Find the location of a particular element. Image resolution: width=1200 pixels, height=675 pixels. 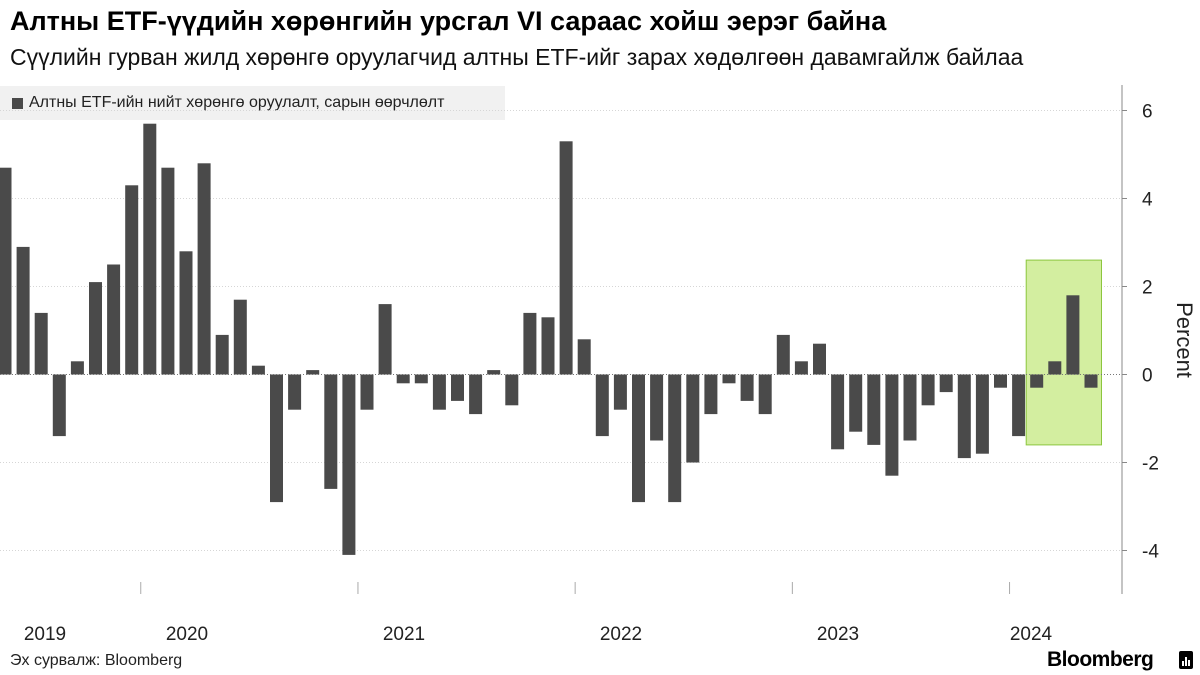

x-tick-label: 2021 is located at coordinates (404, 632).